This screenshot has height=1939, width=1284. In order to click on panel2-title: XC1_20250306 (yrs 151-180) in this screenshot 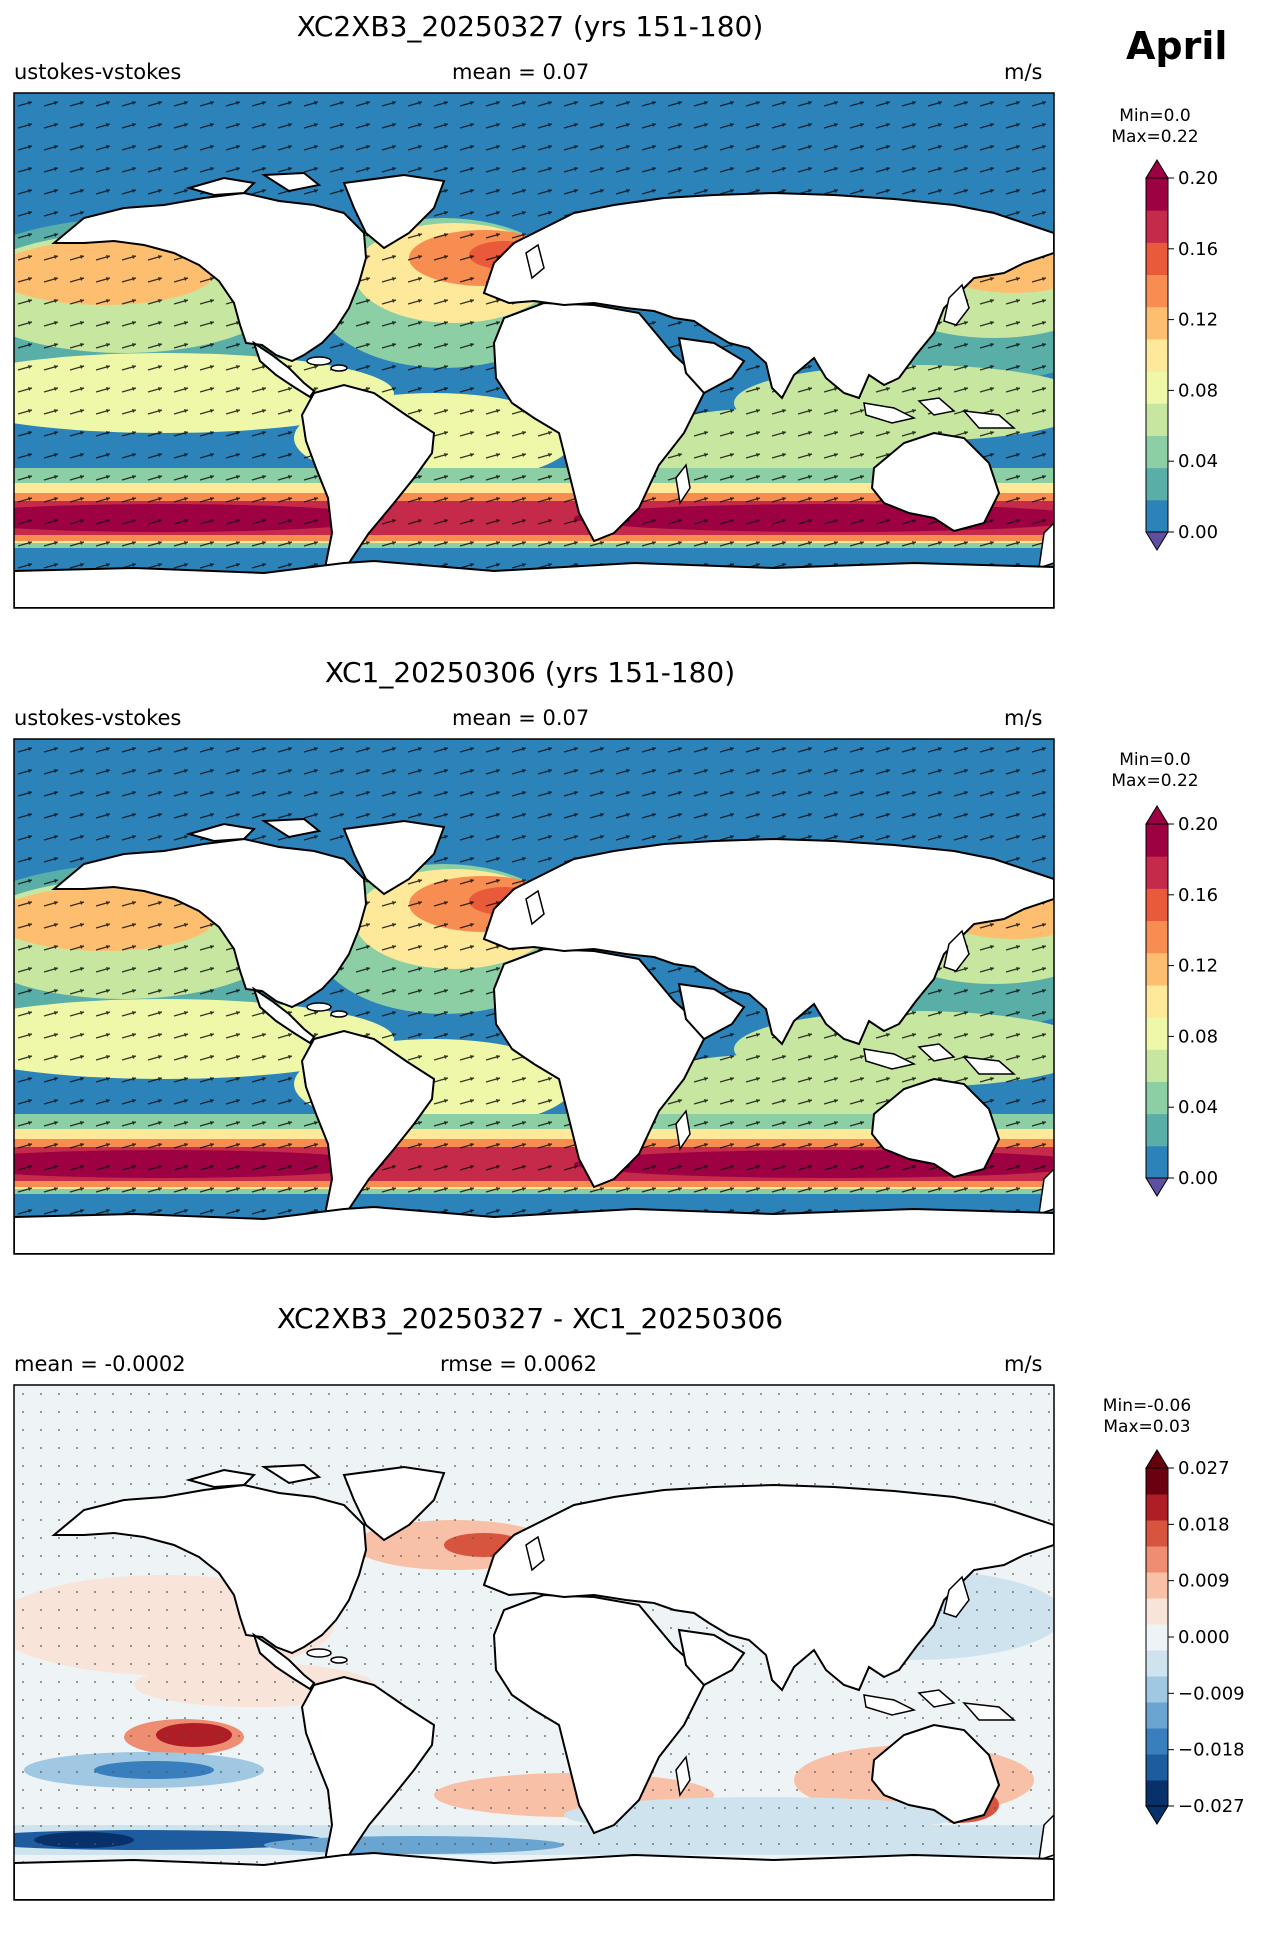, I will do `click(530, 672)`.